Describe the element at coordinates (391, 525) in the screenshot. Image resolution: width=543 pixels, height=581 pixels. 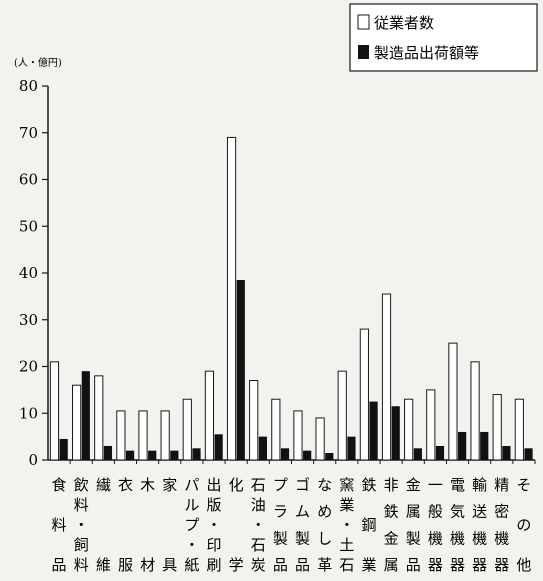
I see `category-label: 非鉄金属` at that location.